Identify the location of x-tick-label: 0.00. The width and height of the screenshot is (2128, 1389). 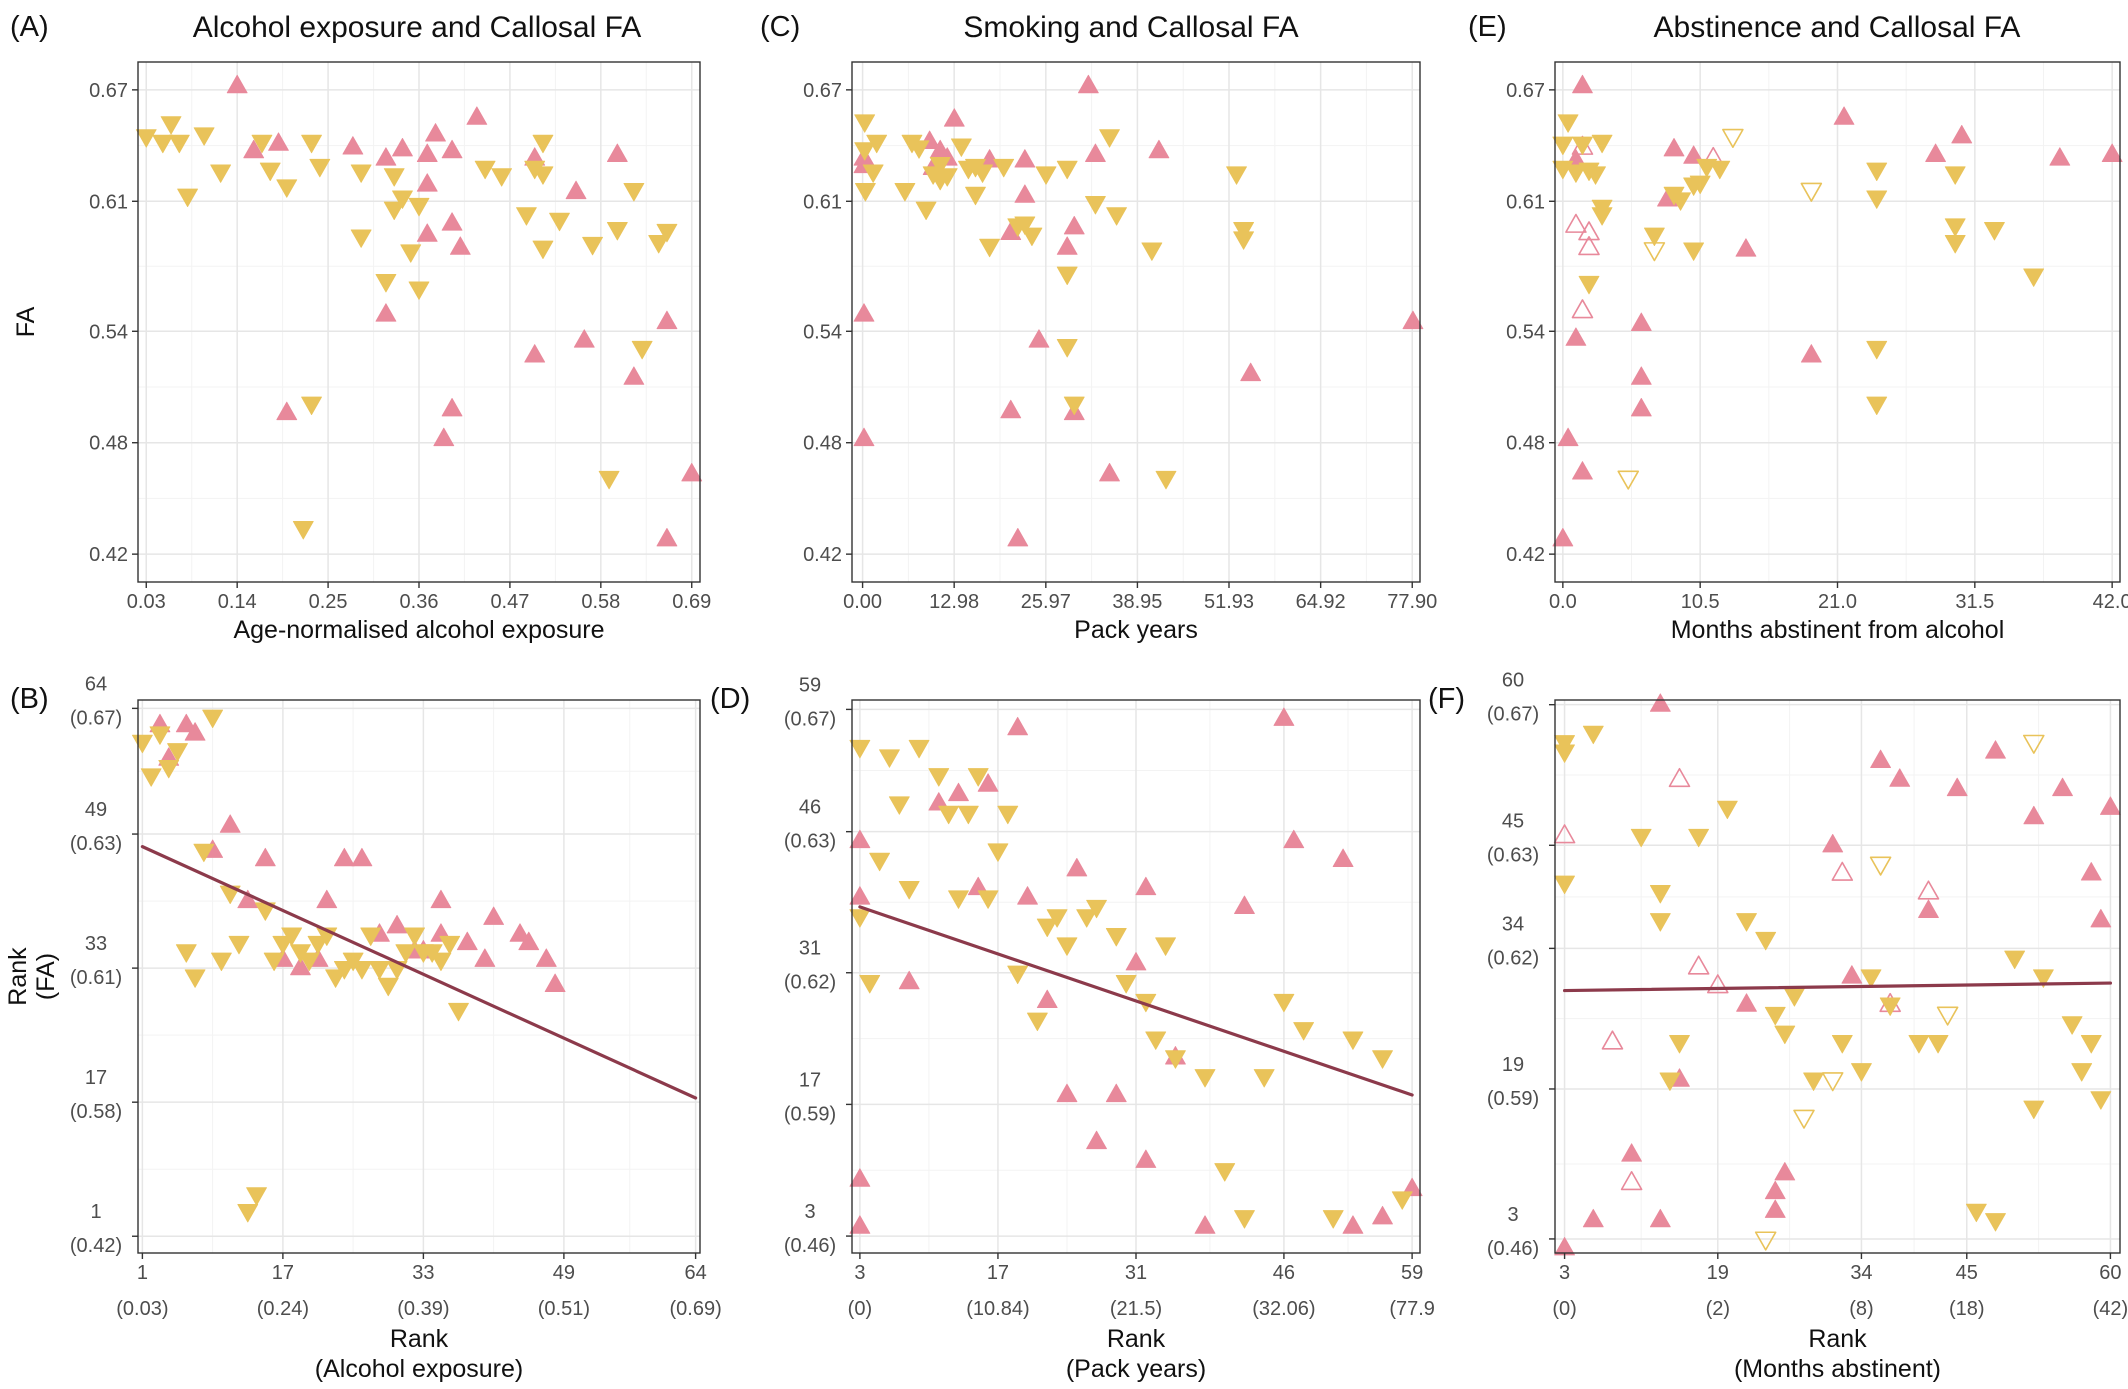
(862, 602).